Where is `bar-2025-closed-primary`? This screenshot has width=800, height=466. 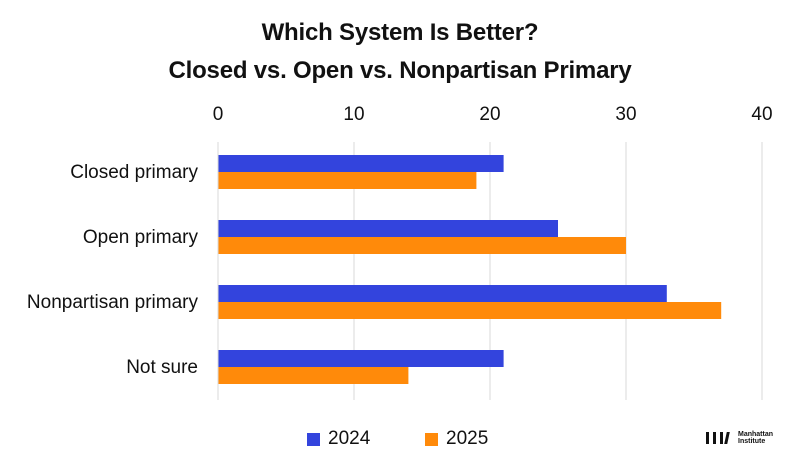 bar-2025-closed-primary is located at coordinates (347, 180).